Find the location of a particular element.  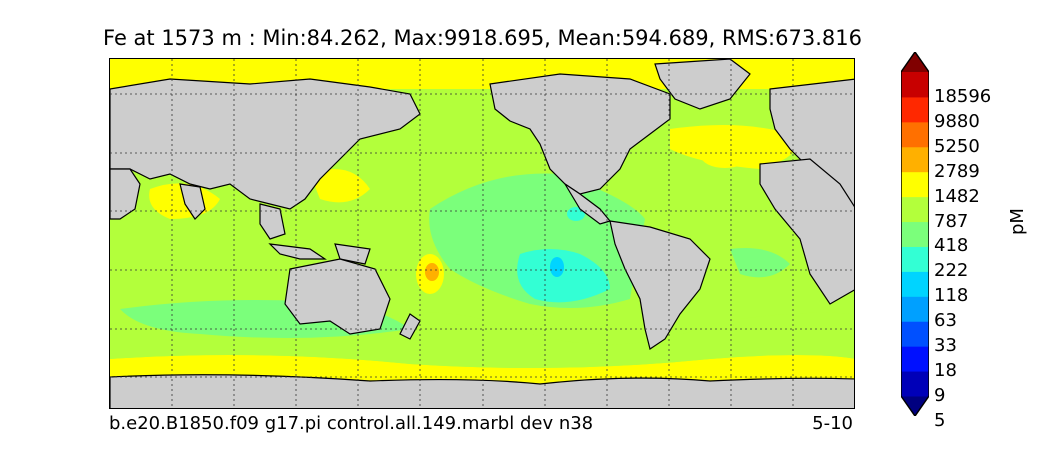

colorbar-tick-label: 222 is located at coordinates (951, 271).